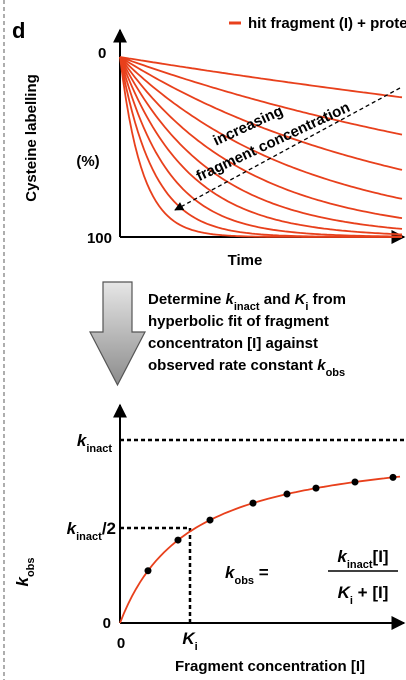 The image size is (406, 680). I want to click on description-line: Determine kinact and Ki from, so click(247, 302).